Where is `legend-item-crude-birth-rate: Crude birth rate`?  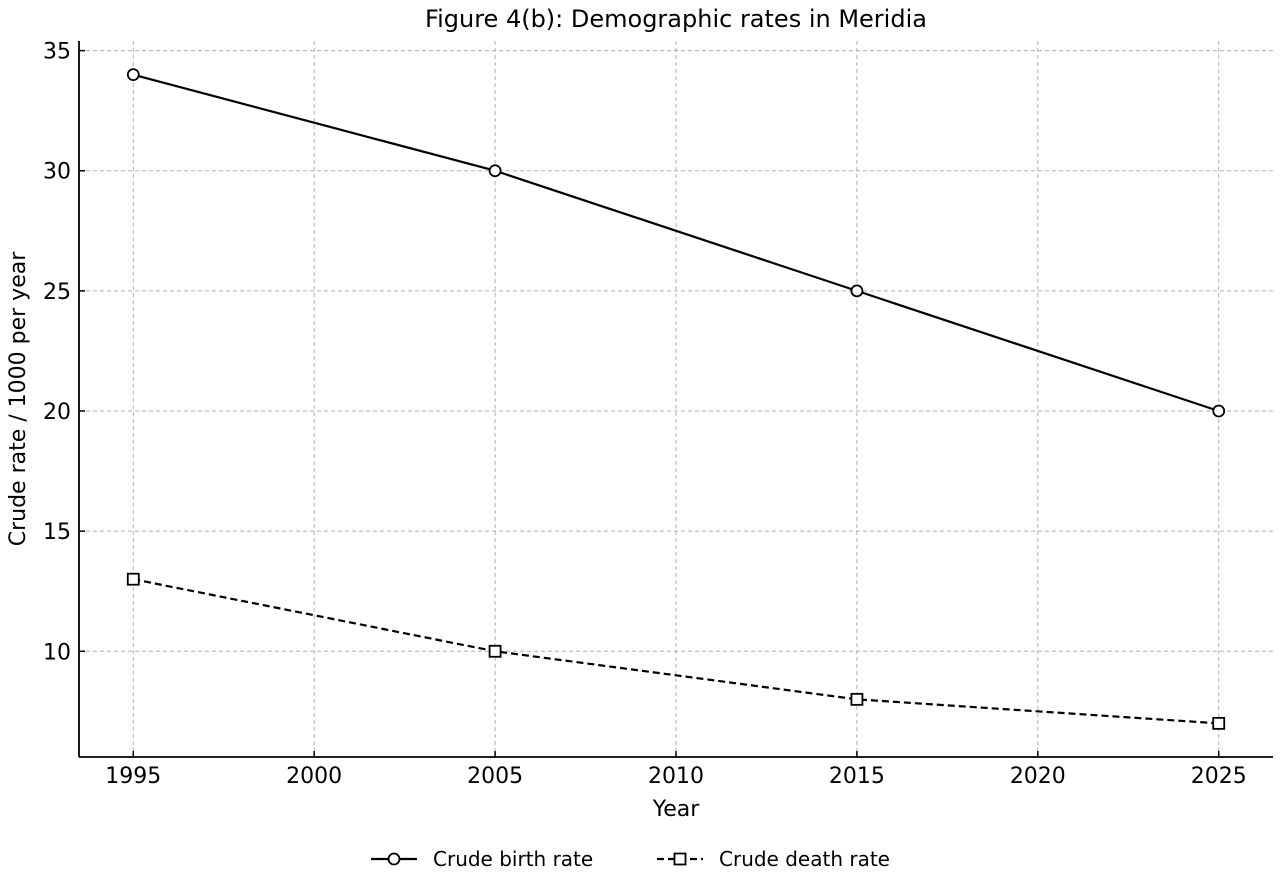 legend-item-crude-birth-rate: Crude birth rate is located at coordinates (482, 859).